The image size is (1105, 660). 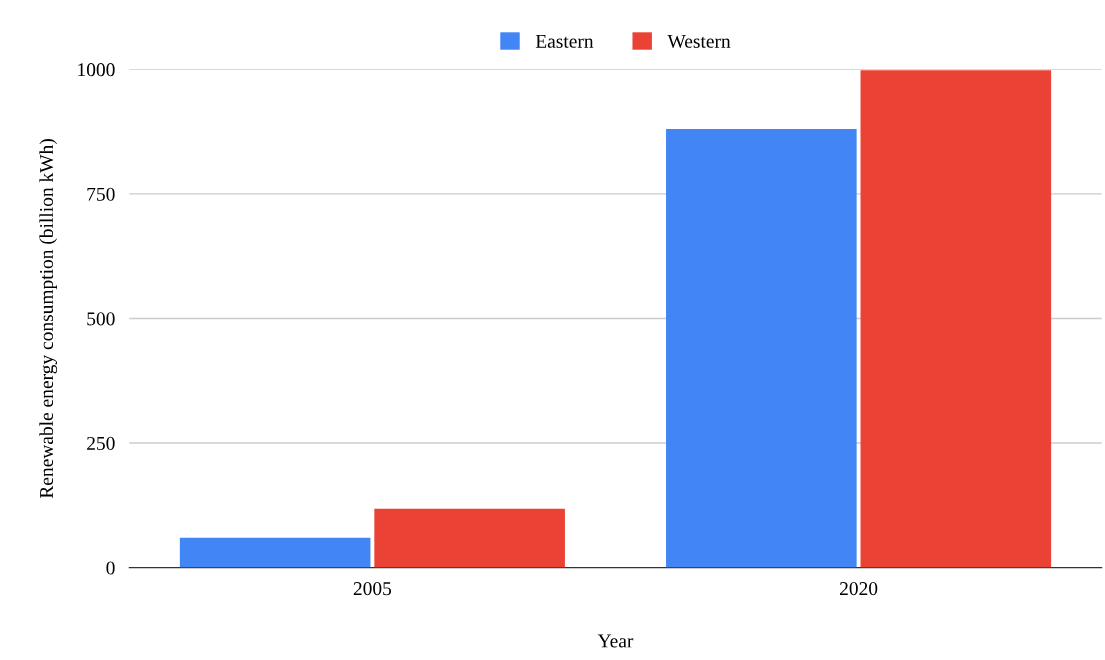 I want to click on x-axis-title: Year, so click(x=615, y=641).